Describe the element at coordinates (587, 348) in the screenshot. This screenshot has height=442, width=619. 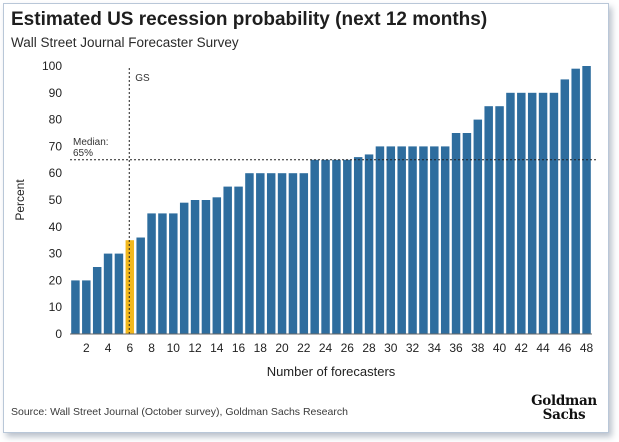
I see `x-tick-label-48: 48` at that location.